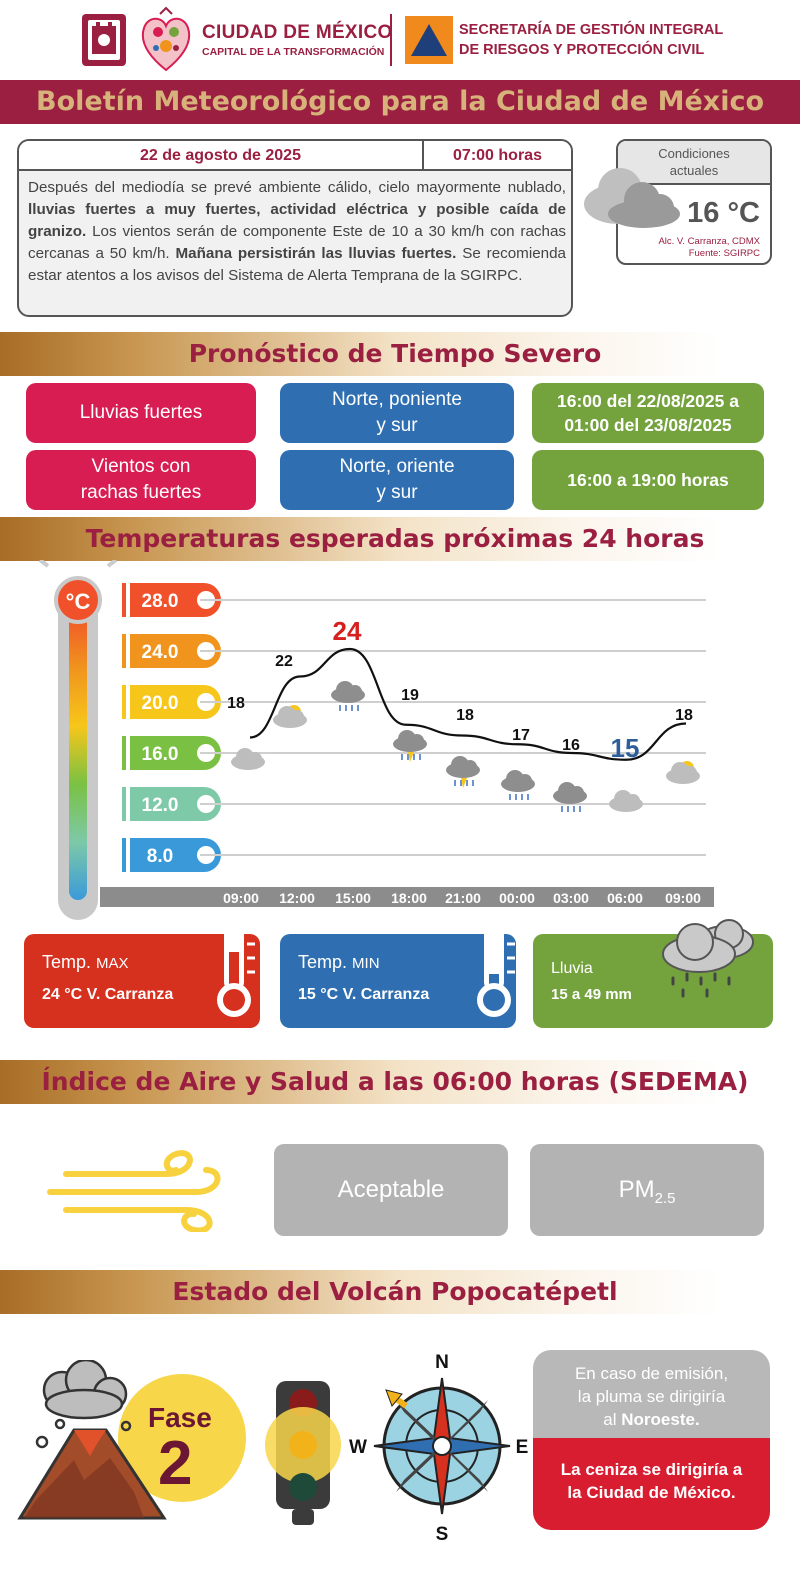 The image size is (800, 1589). I want to click on phenomenon-wind-l1: Vientos con, so click(141, 466).